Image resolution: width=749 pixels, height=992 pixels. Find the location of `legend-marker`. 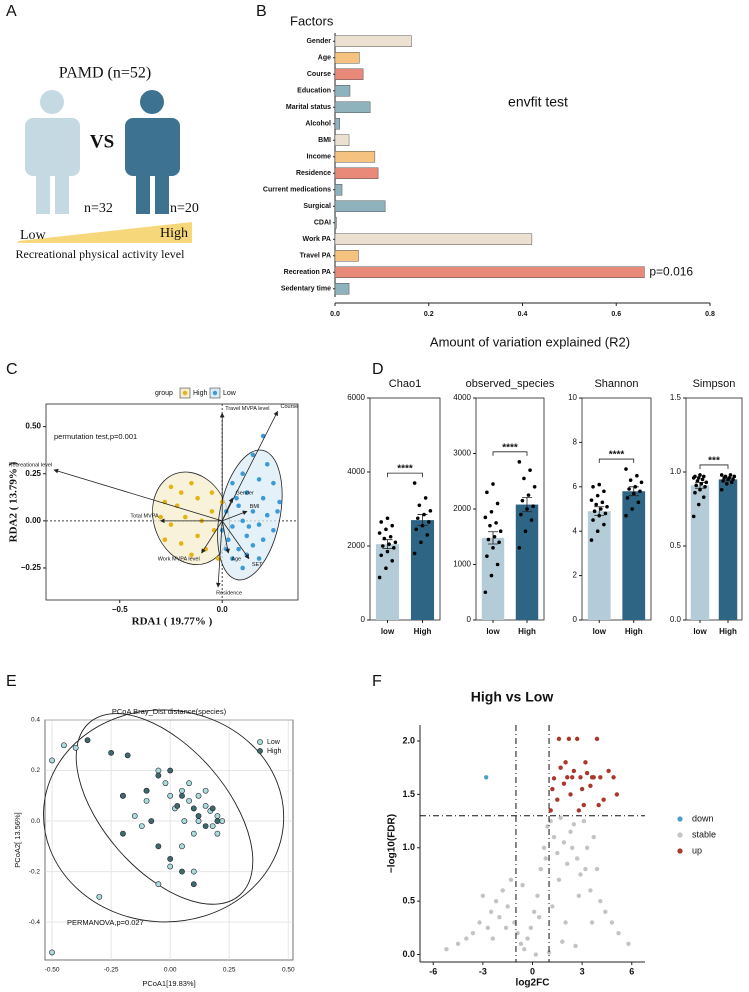

legend-marker is located at coordinates (185, 393).